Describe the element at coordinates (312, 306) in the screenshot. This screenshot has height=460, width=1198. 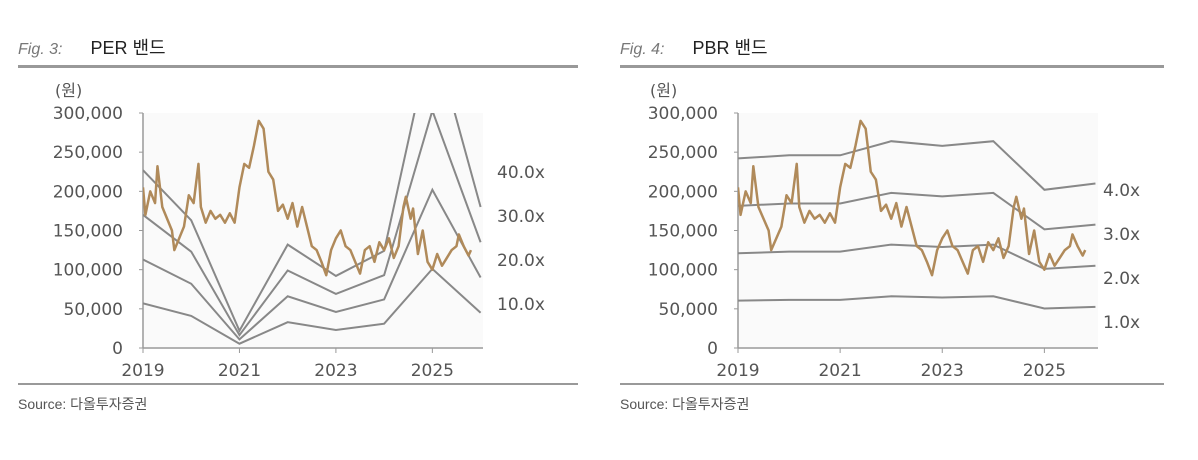
I see `band-line-10.0x` at that location.